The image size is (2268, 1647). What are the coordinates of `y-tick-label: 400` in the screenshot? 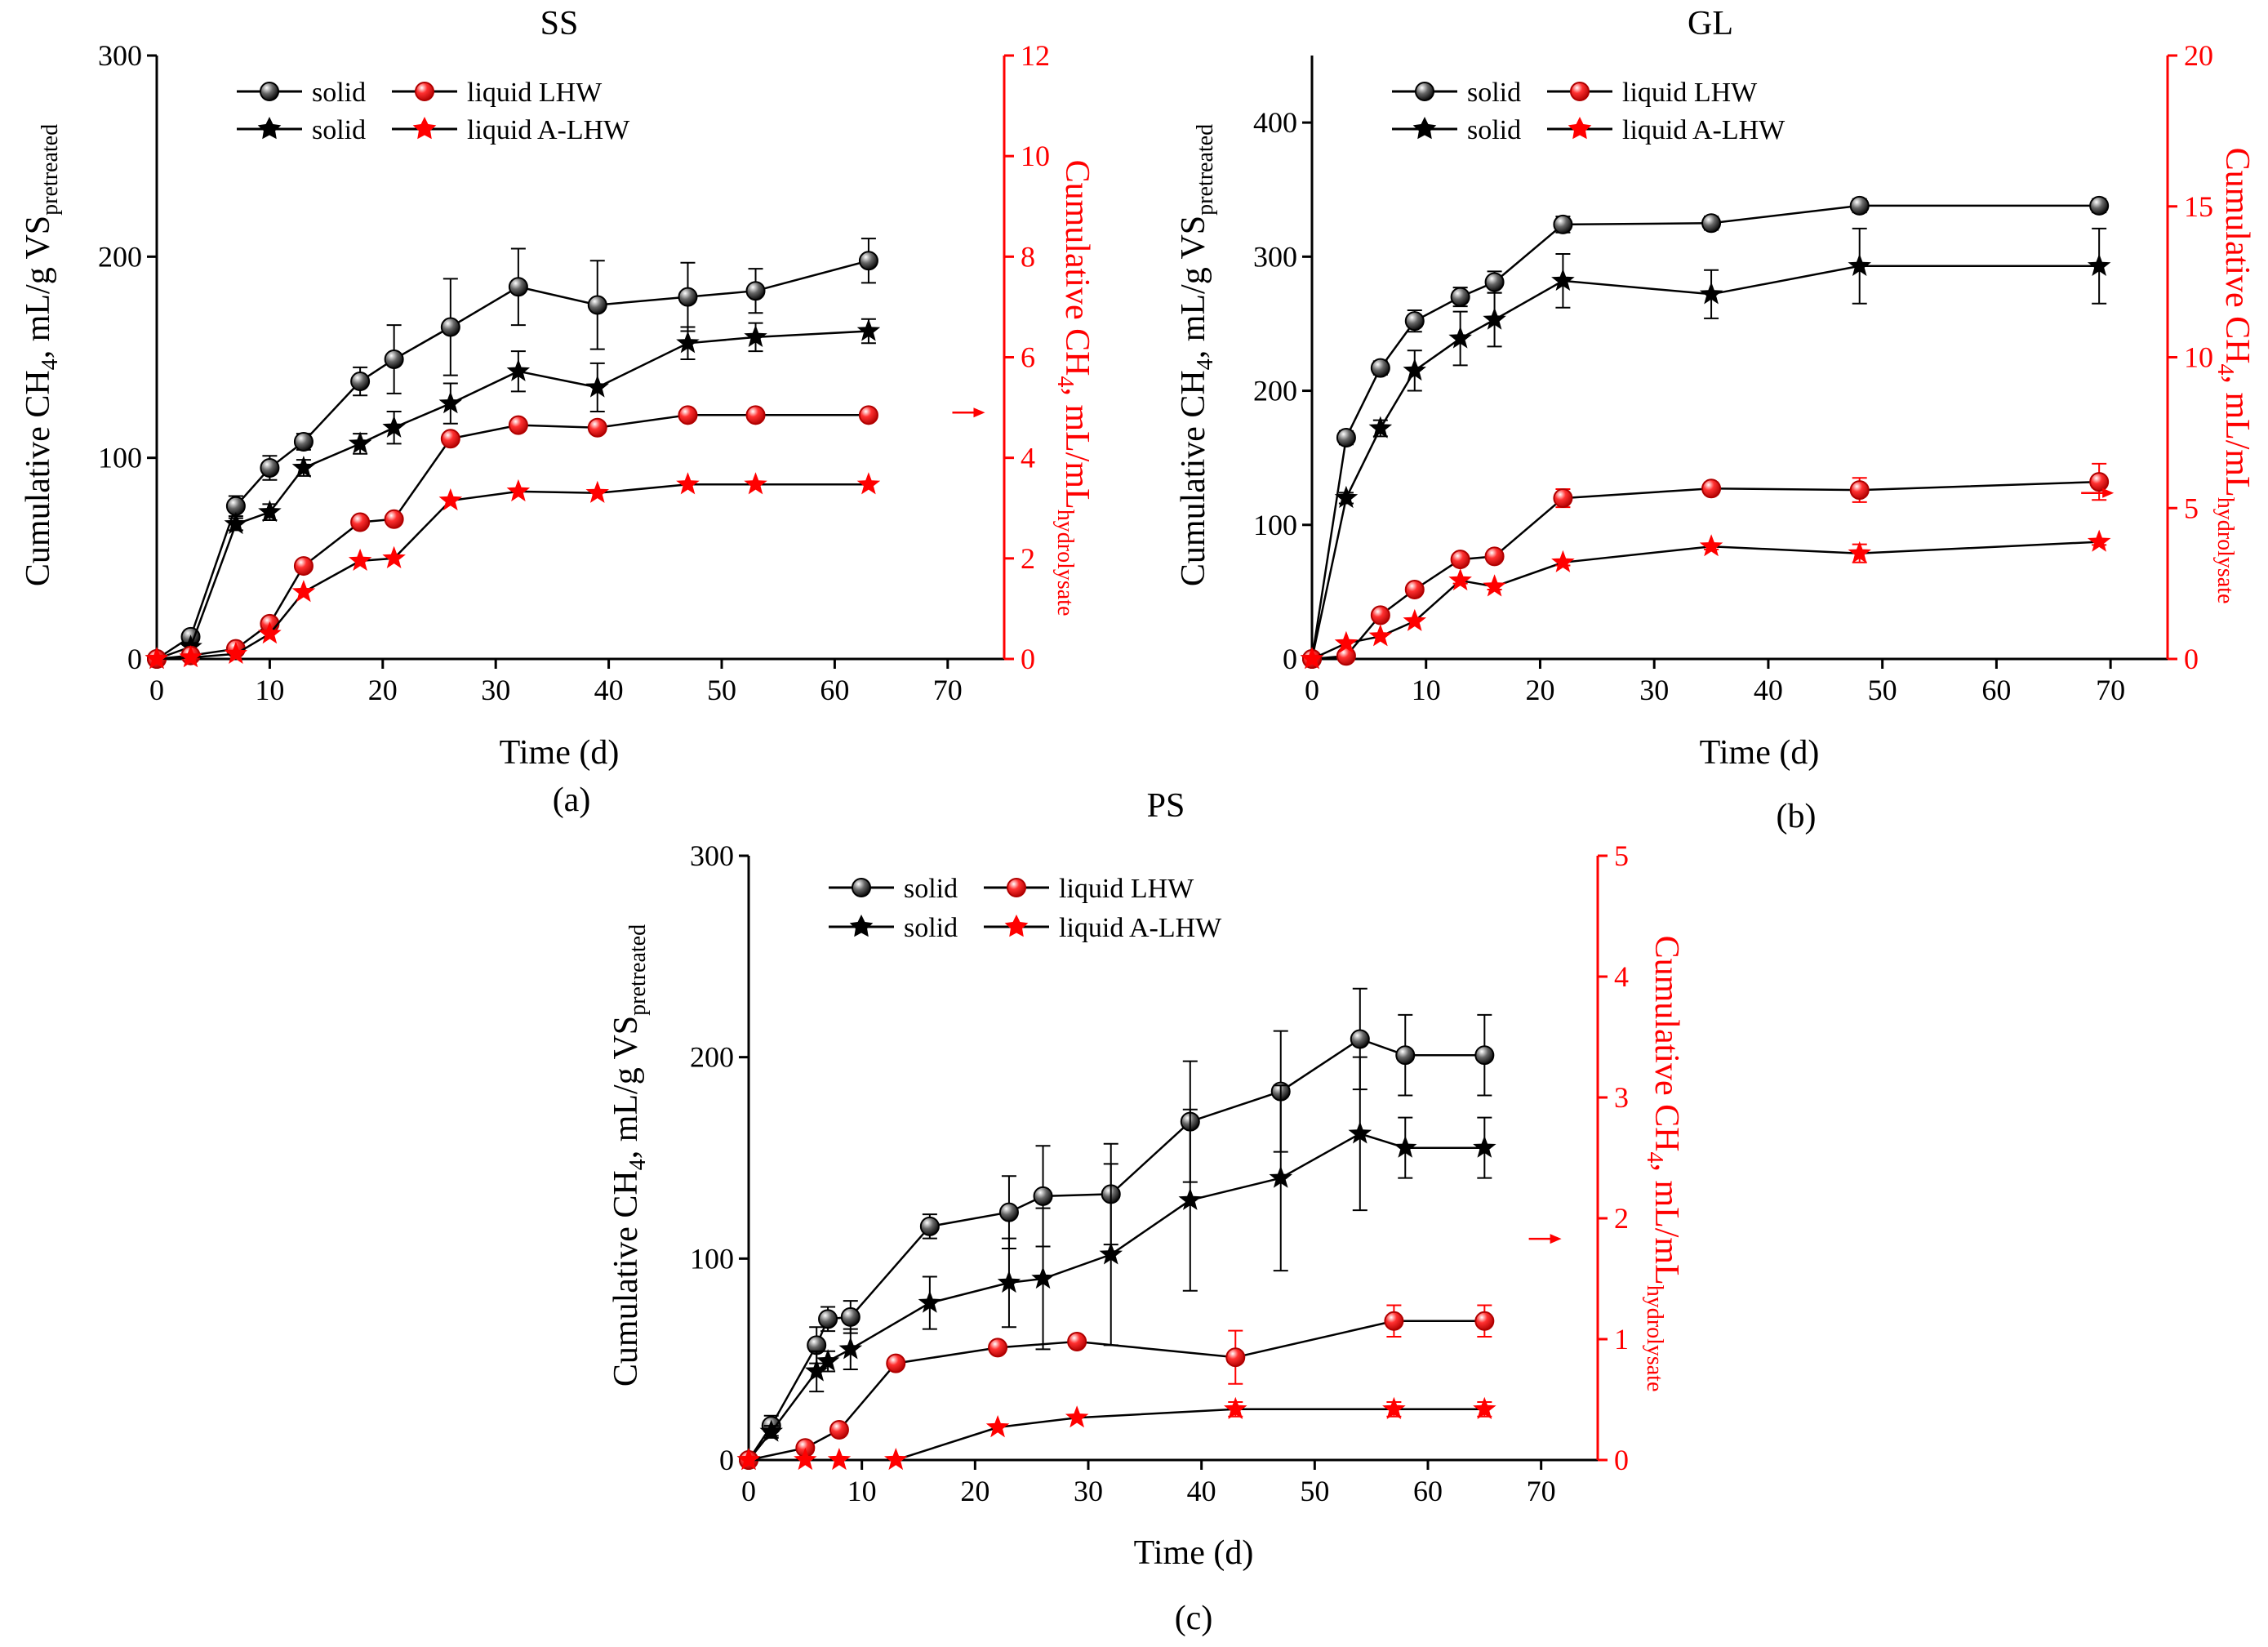 It's located at (1275, 123).